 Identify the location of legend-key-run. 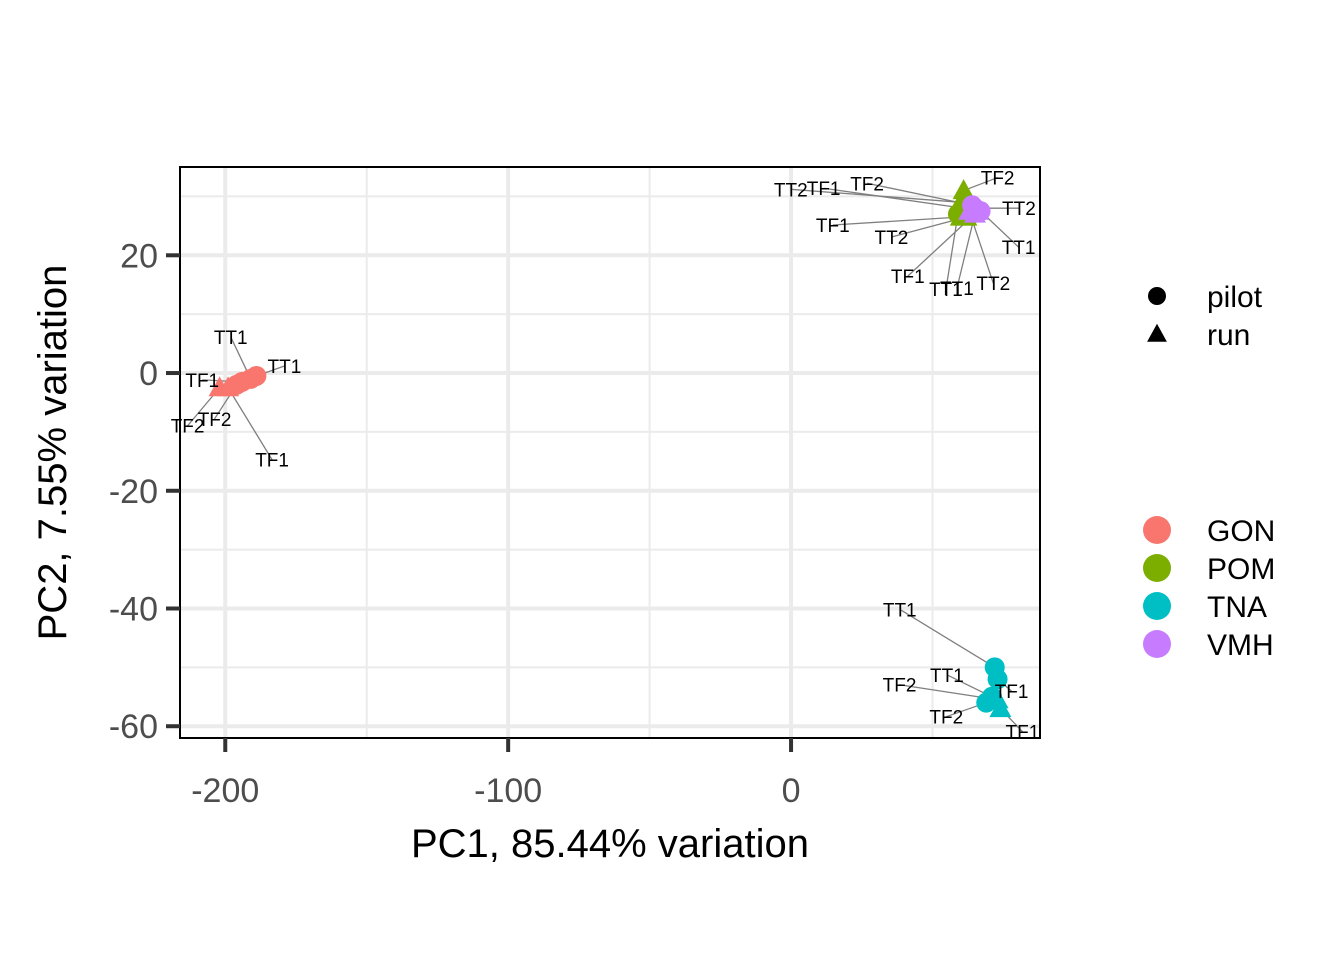
(1157, 332).